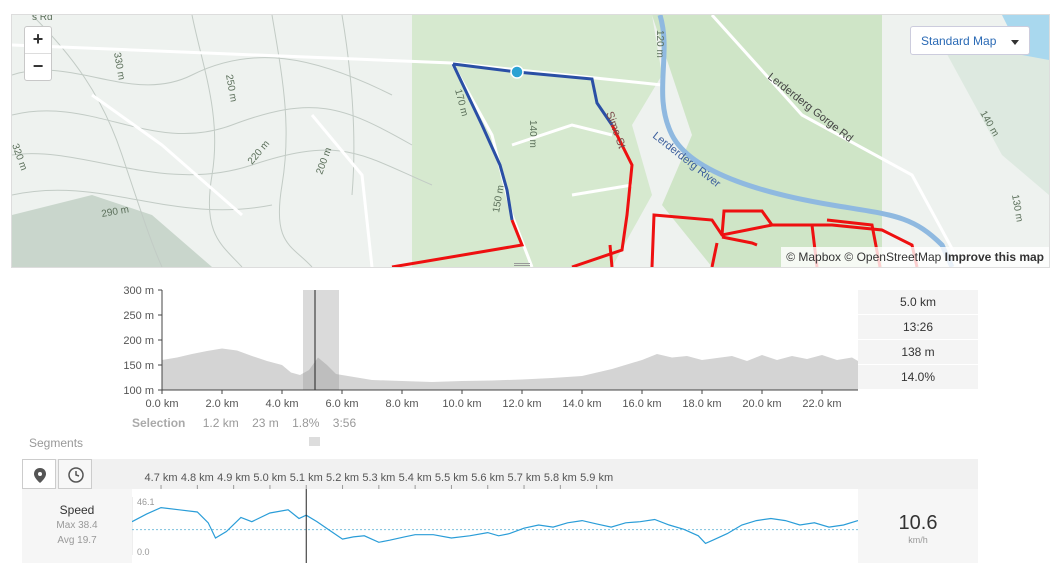  What do you see at coordinates (138, 391) in the screenshot?
I see `y-tick-label: 100 m` at bounding box center [138, 391].